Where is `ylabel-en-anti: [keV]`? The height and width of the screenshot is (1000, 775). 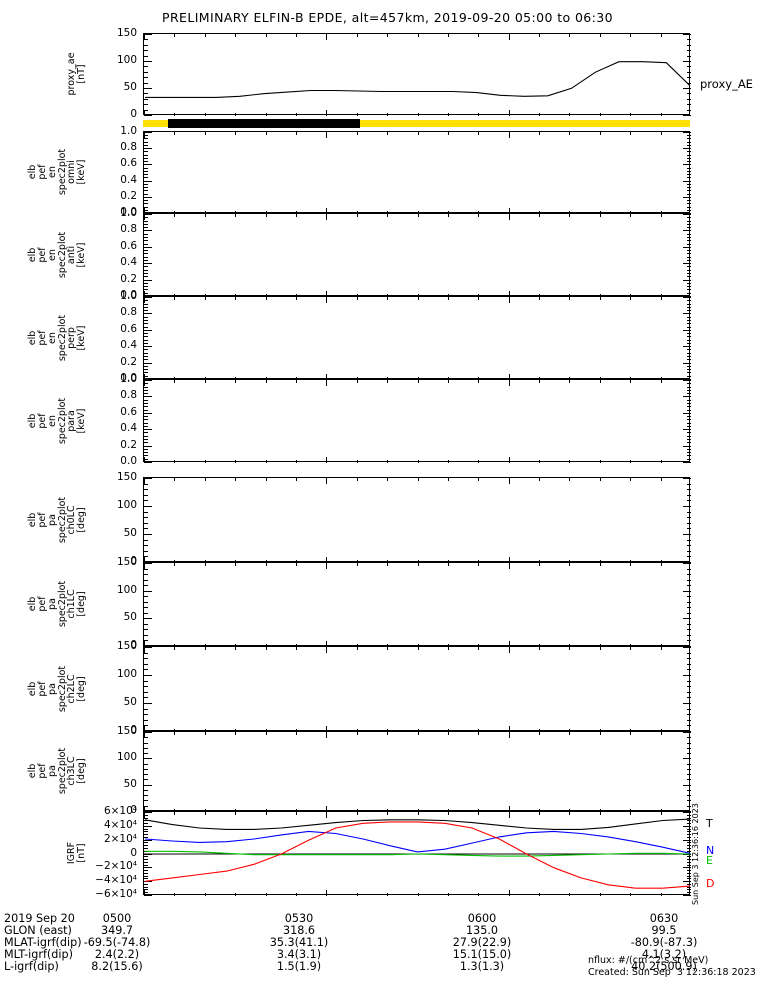
ylabel-en-anti: [keV] is located at coordinates (82, 254).